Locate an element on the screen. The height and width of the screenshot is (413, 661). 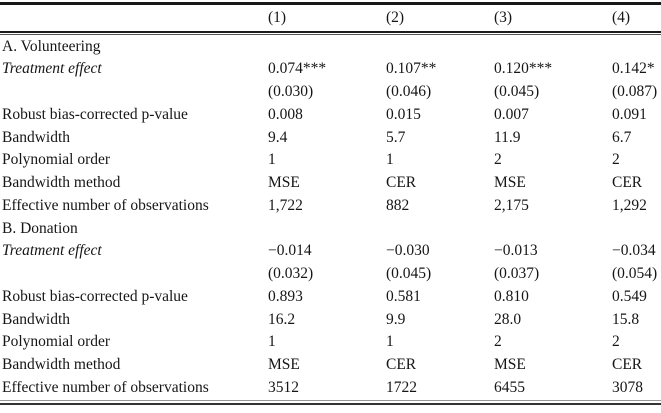
value-cell: 0.549 is located at coordinates (629, 296).